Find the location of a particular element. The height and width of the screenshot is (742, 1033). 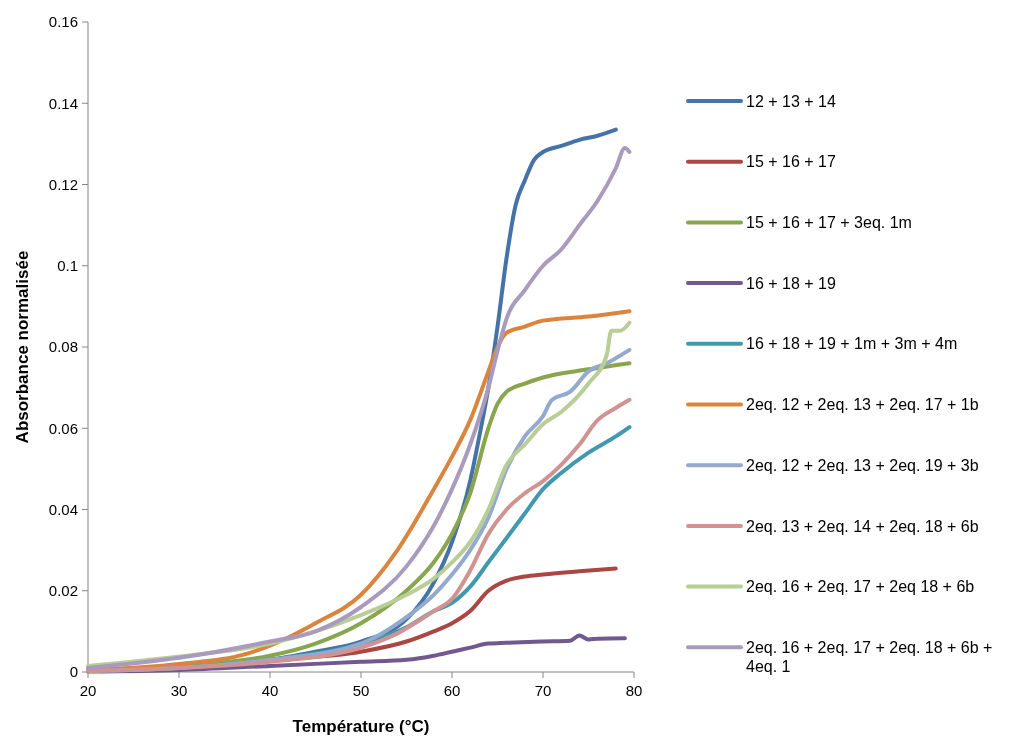

legend-label: 2eq. 16 + 2eq. 17 + 2eq 18 + 6b is located at coordinates (860, 587).